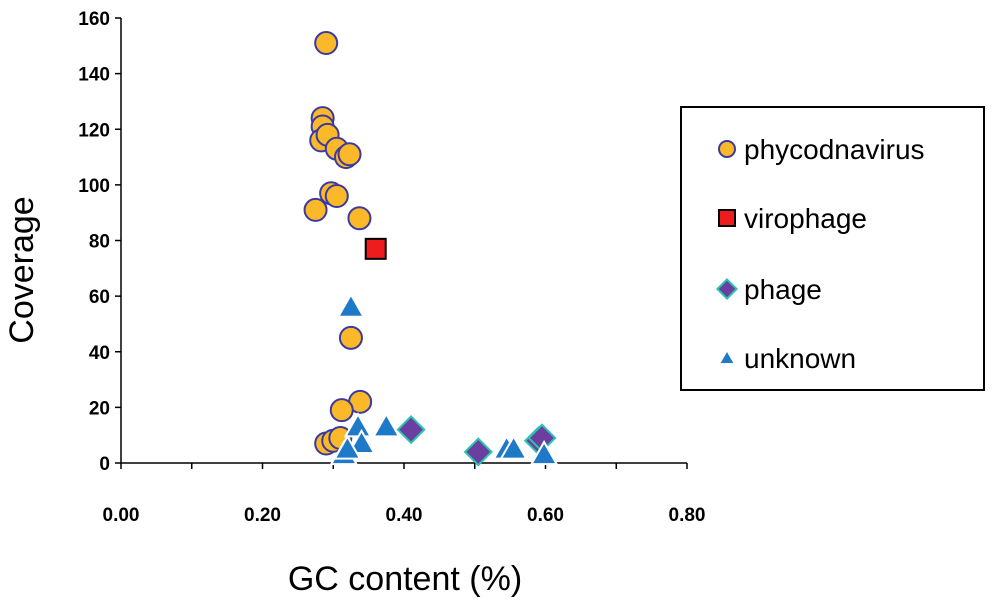  What do you see at coordinates (94, 19) in the screenshot?
I see `y-tick-label: 160` at bounding box center [94, 19].